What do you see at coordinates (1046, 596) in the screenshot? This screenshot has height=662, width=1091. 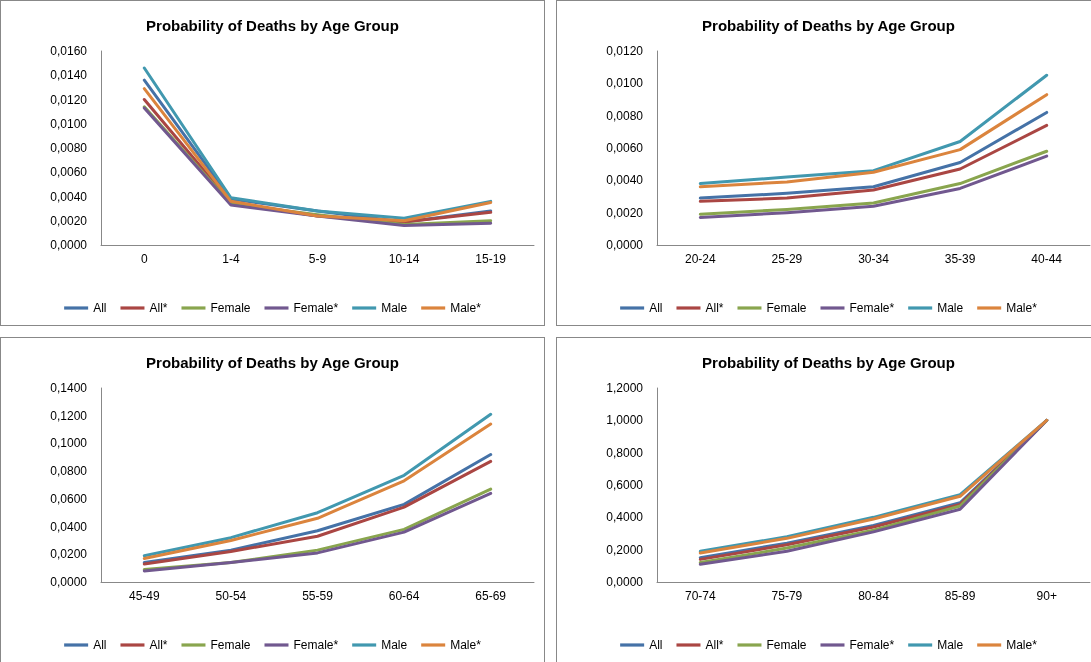 I see `x-tick-label: 90+` at bounding box center [1046, 596].